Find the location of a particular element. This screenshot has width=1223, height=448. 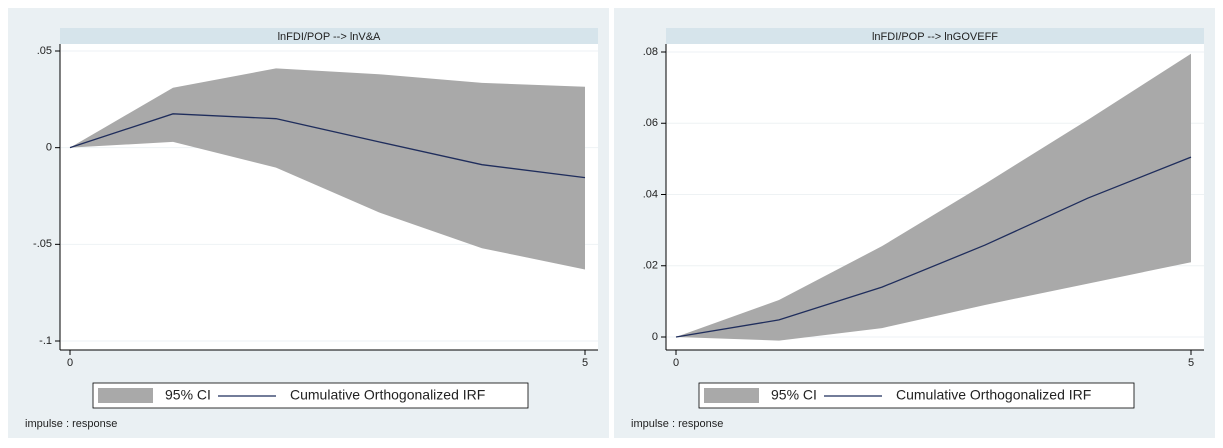

irf-line is located at coordinates (327, 146).